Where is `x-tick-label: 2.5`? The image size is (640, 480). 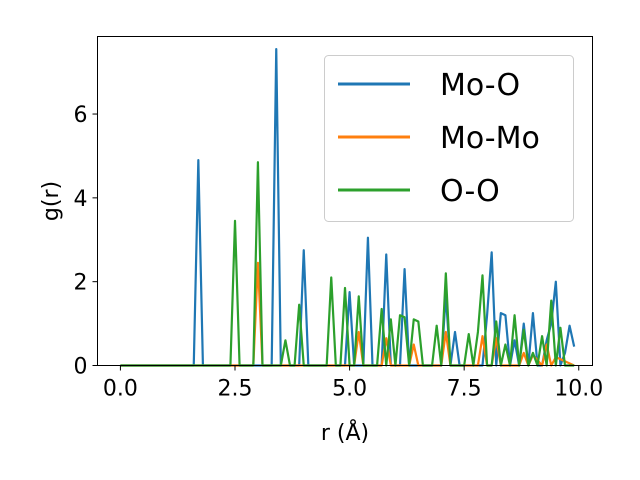
x-tick-label: 2.5 is located at coordinates (235, 389).